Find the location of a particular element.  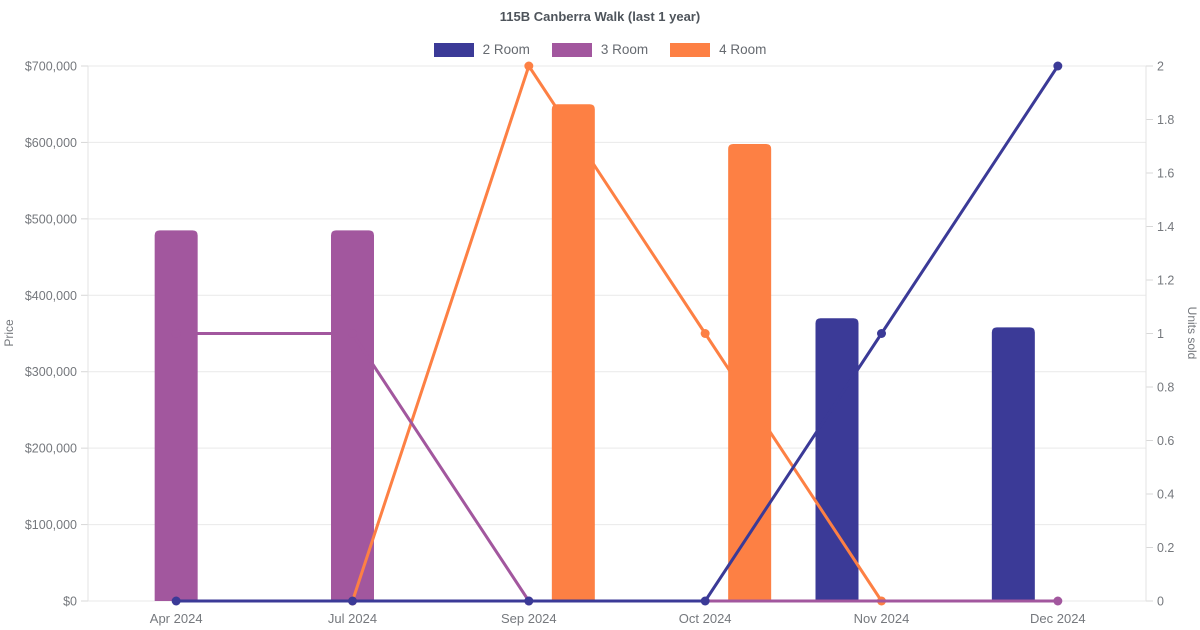

legend-item-3-room: 3 Room is located at coordinates (600, 49).